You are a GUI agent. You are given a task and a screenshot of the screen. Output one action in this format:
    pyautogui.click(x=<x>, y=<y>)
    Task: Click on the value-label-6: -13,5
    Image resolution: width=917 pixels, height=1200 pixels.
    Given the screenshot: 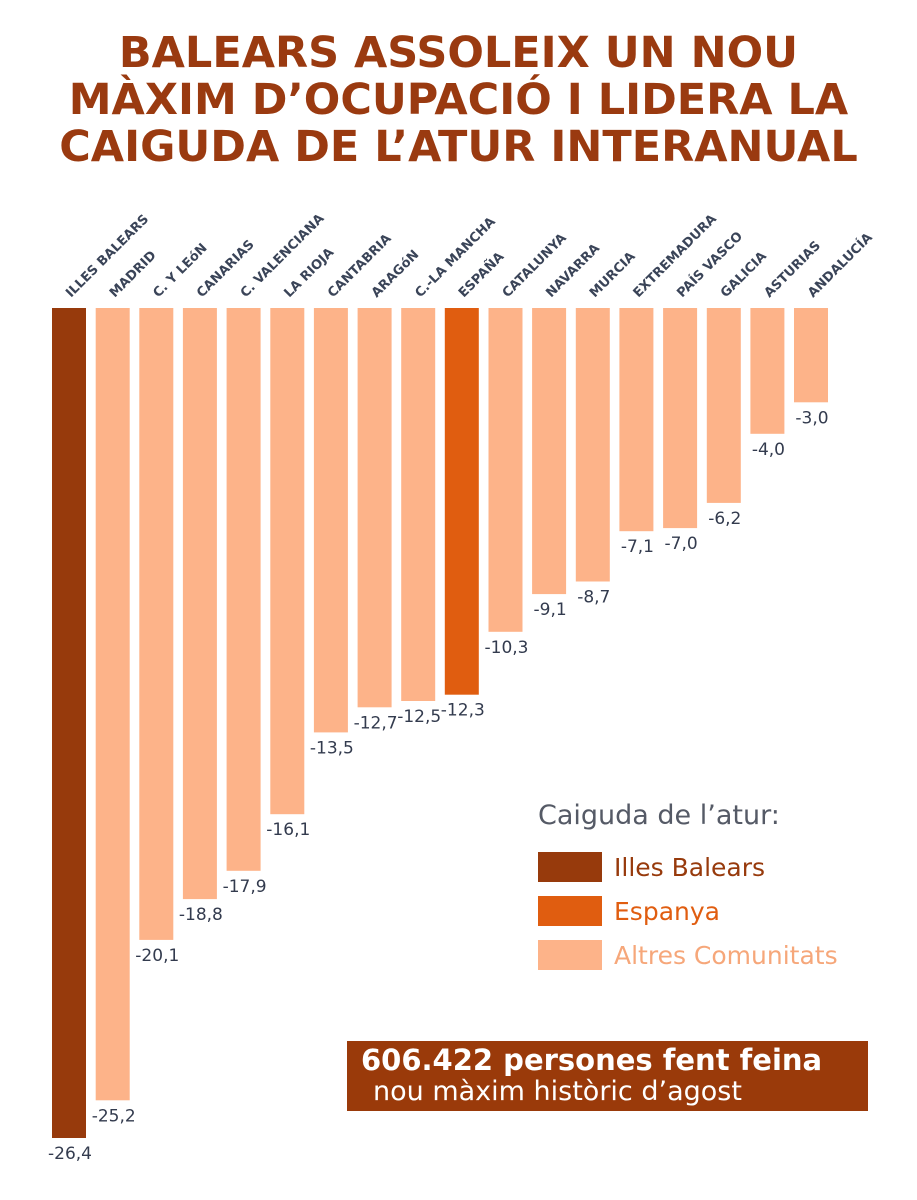 What is the action you would take?
    pyautogui.click(x=332, y=748)
    